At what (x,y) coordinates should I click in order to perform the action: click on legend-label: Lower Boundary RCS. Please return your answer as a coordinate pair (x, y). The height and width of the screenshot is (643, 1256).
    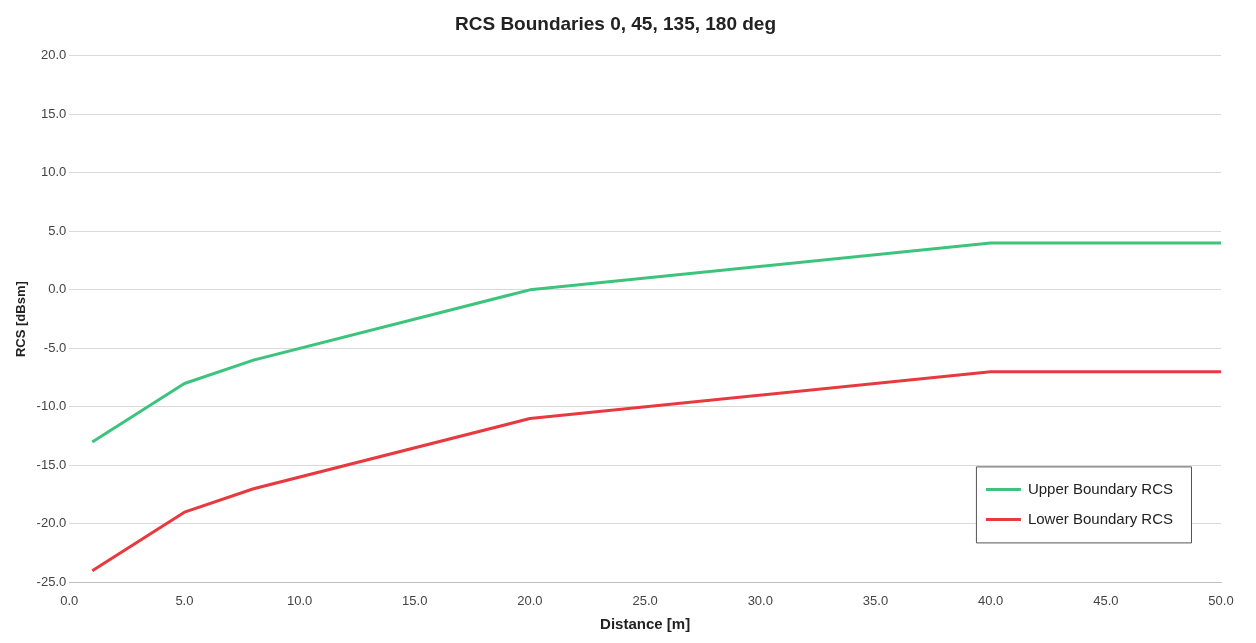
    Looking at the image, I should click on (1100, 518).